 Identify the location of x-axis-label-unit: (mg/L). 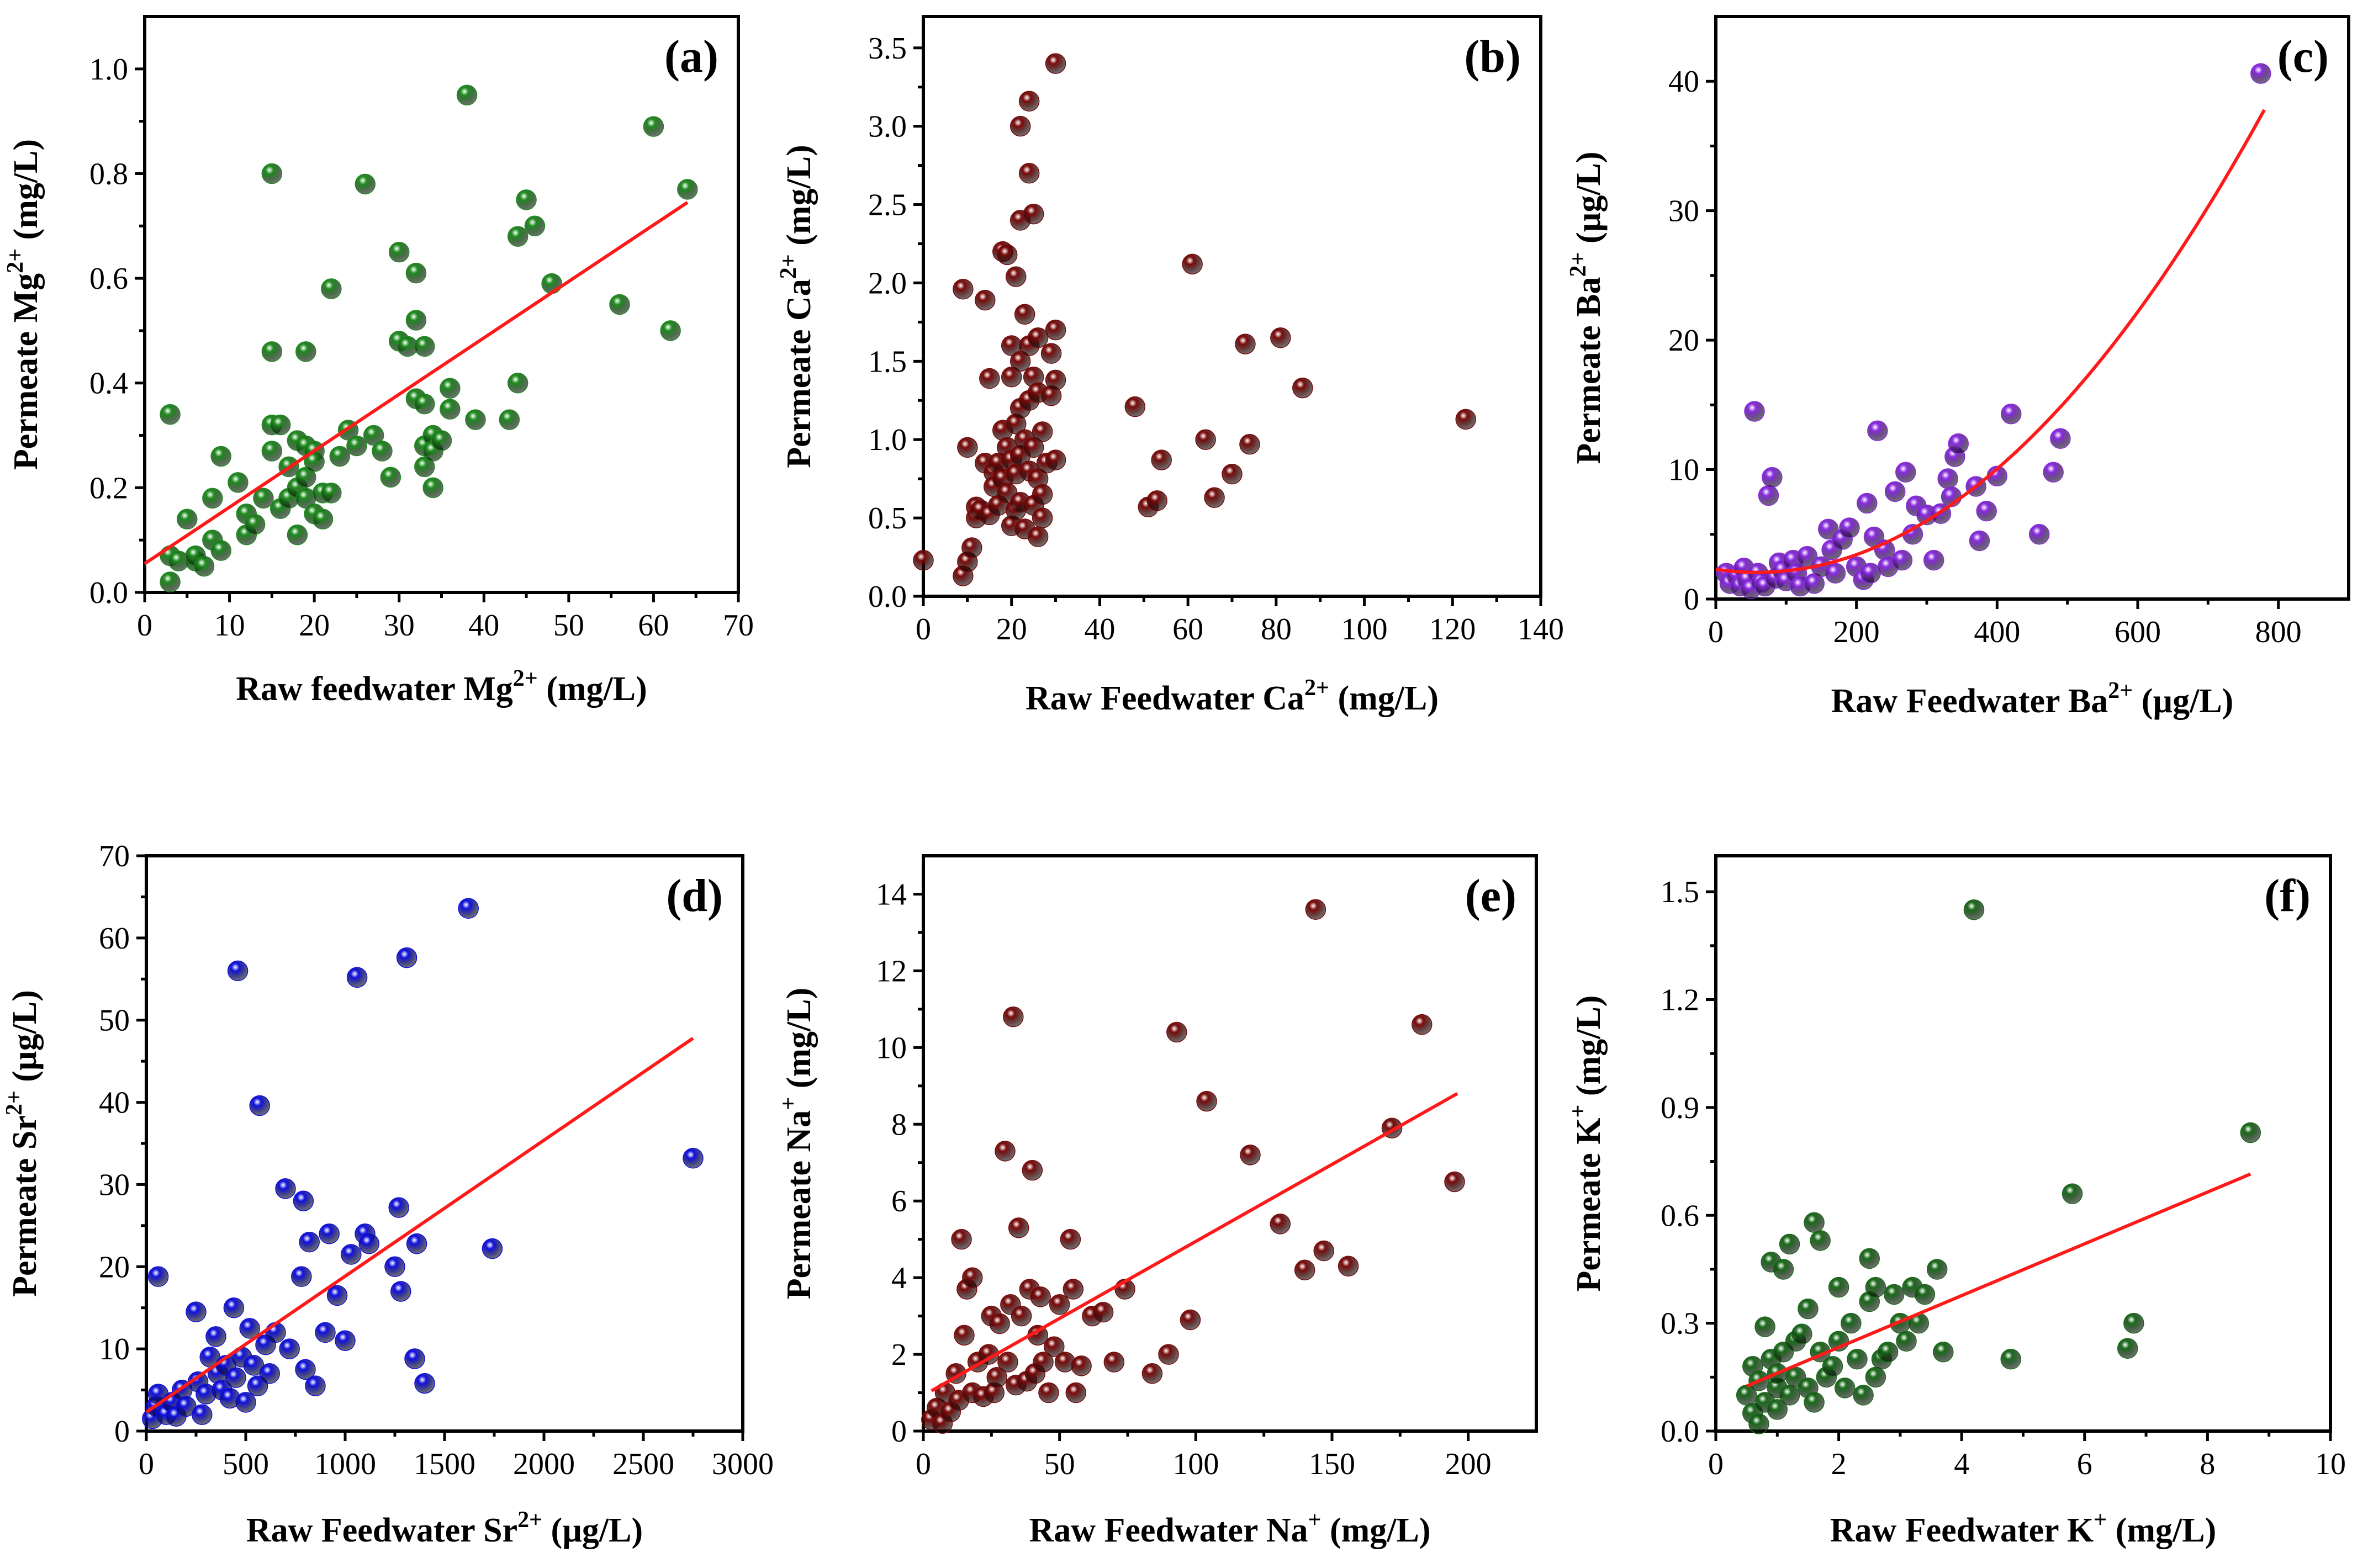
(1384, 698).